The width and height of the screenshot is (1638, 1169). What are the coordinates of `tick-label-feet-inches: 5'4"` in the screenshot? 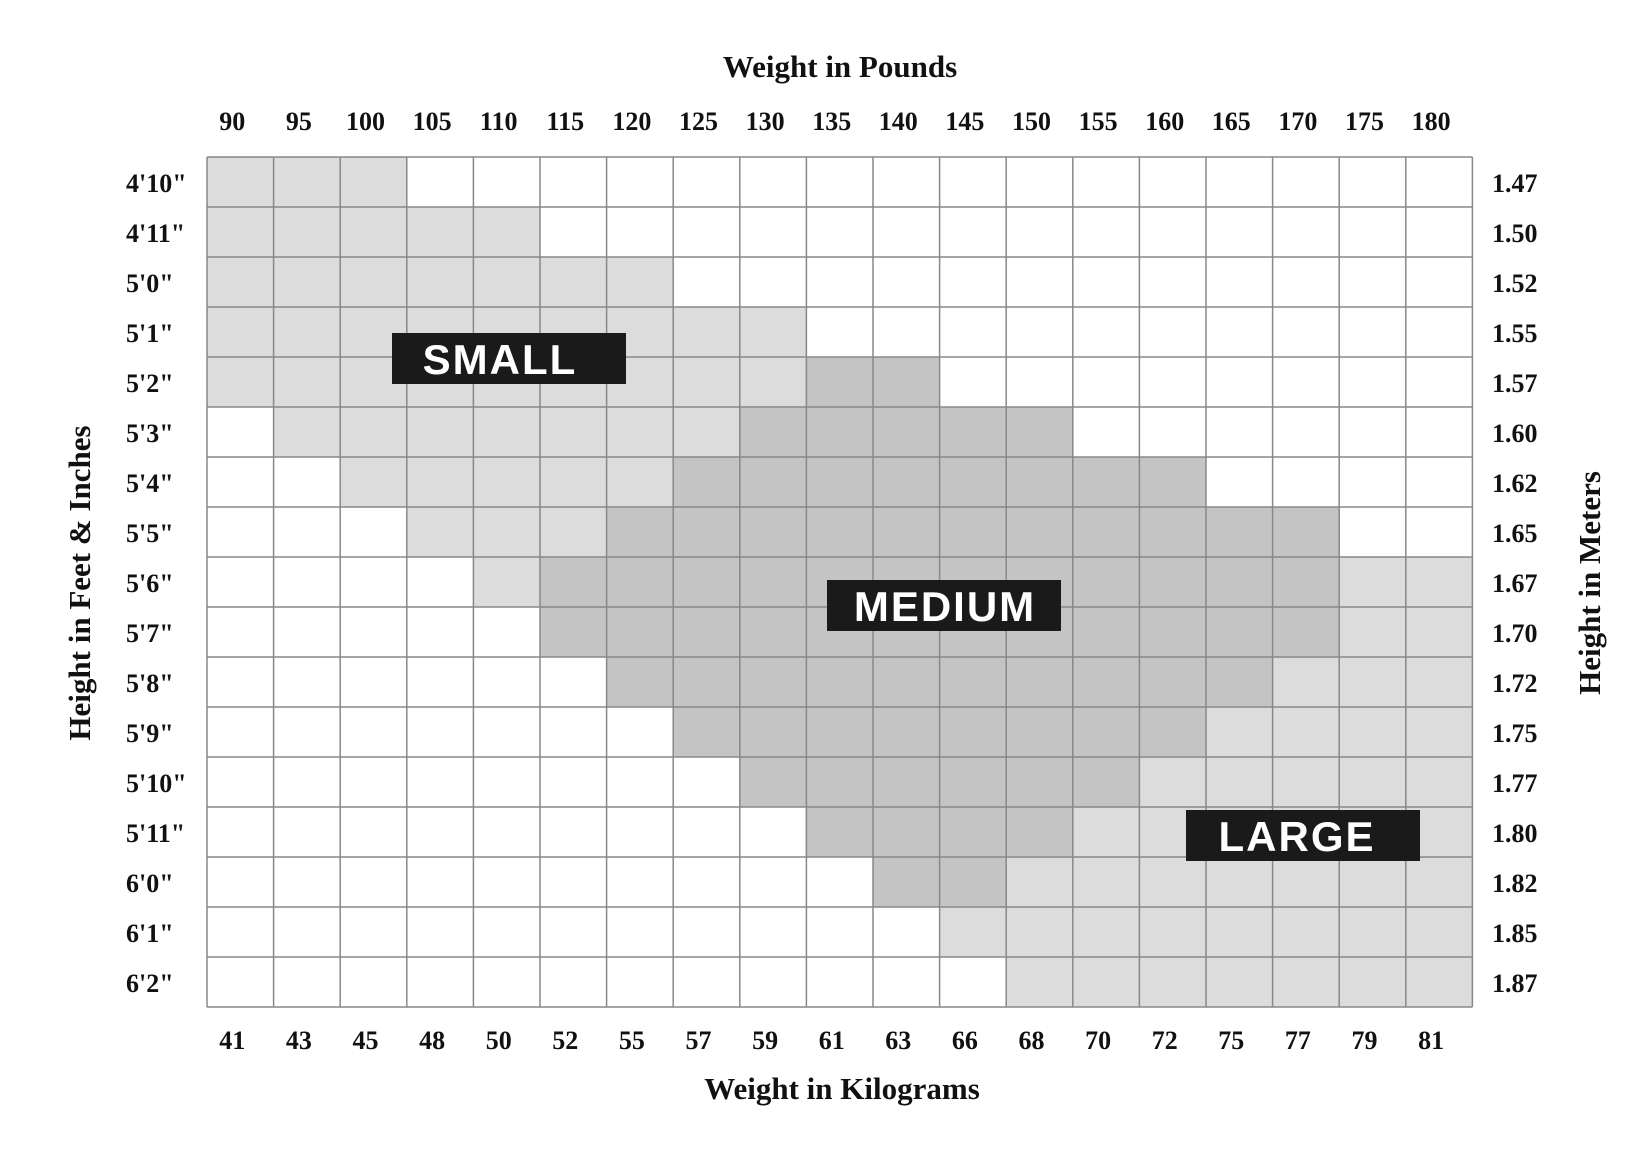 It's located at (150, 483).